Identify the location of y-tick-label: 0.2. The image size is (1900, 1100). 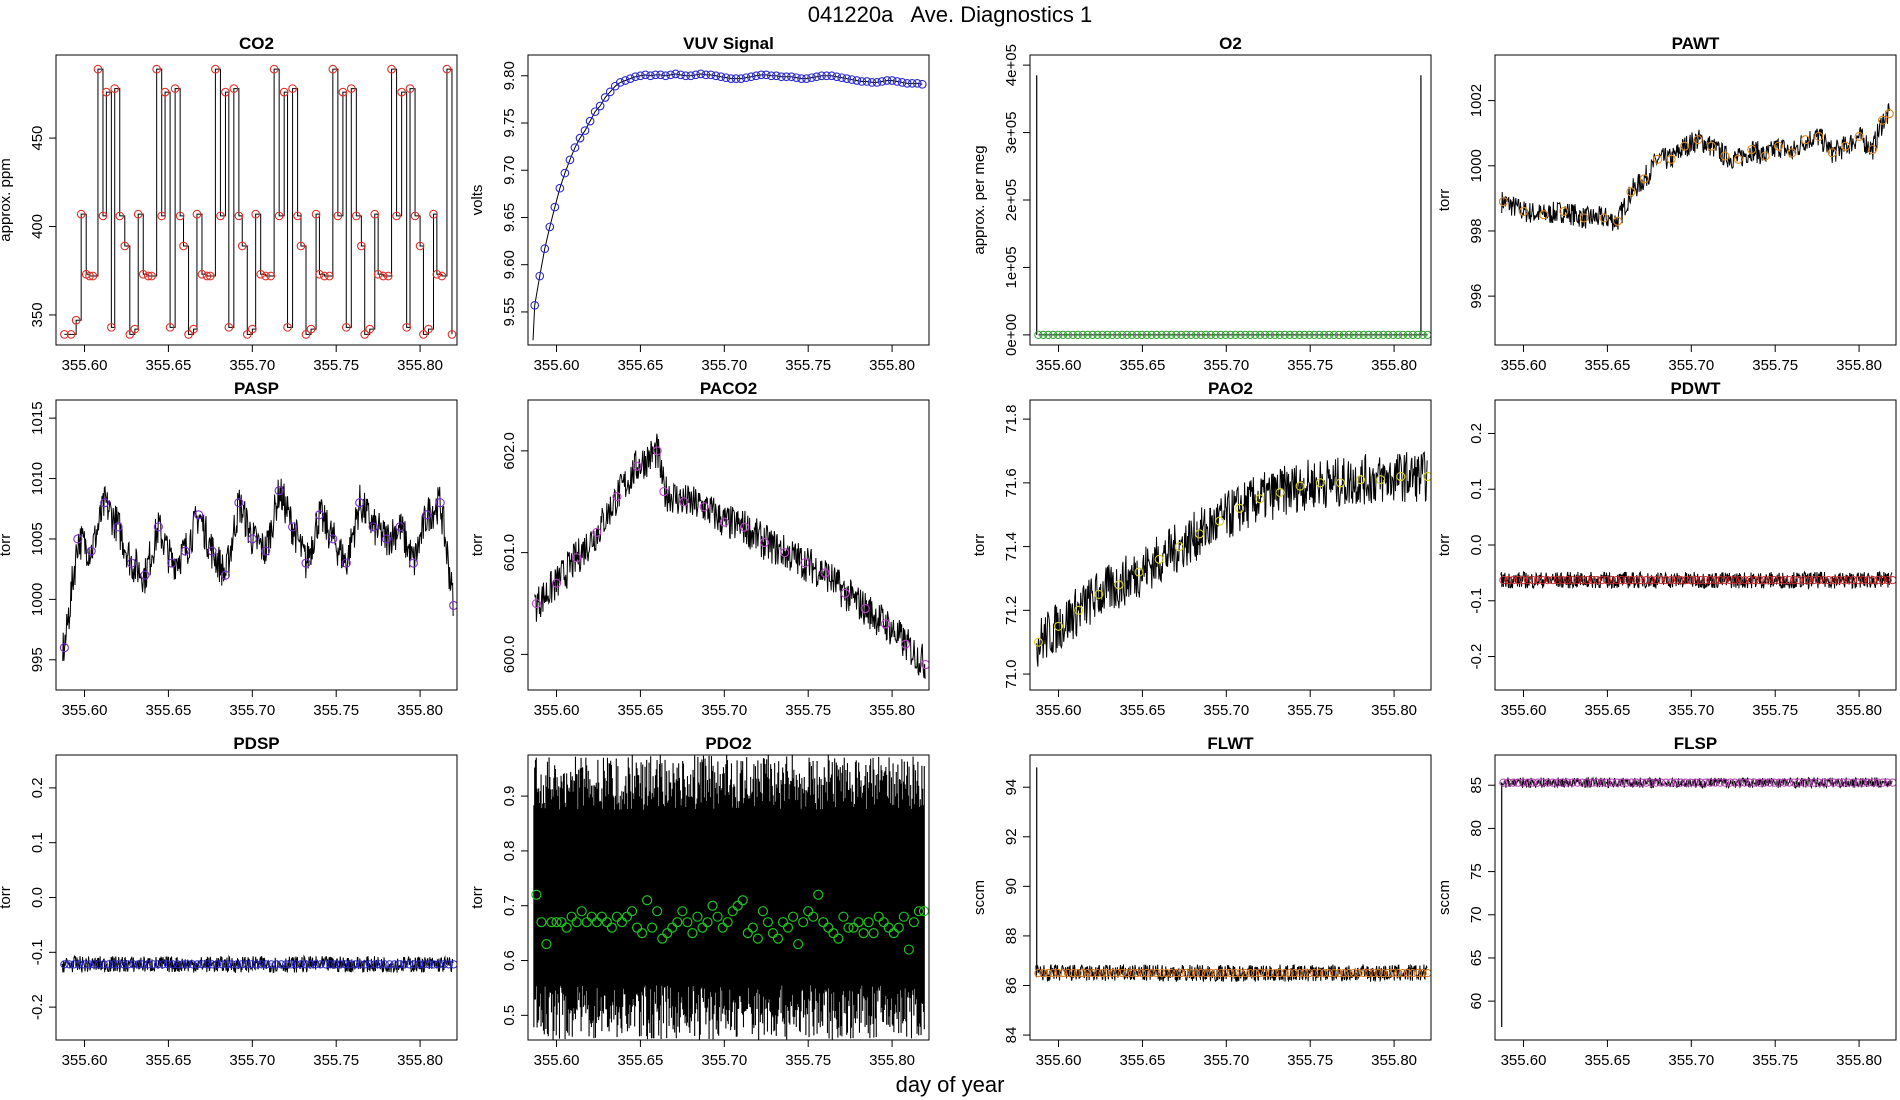
(37, 787).